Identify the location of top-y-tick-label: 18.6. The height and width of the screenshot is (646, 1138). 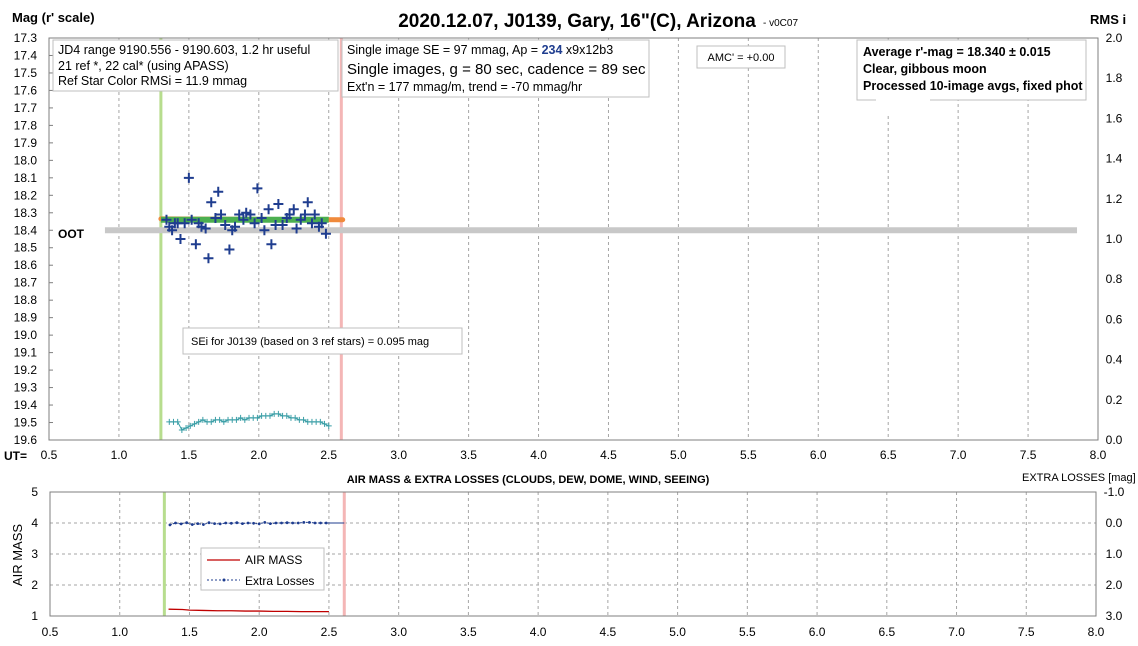
(26, 265).